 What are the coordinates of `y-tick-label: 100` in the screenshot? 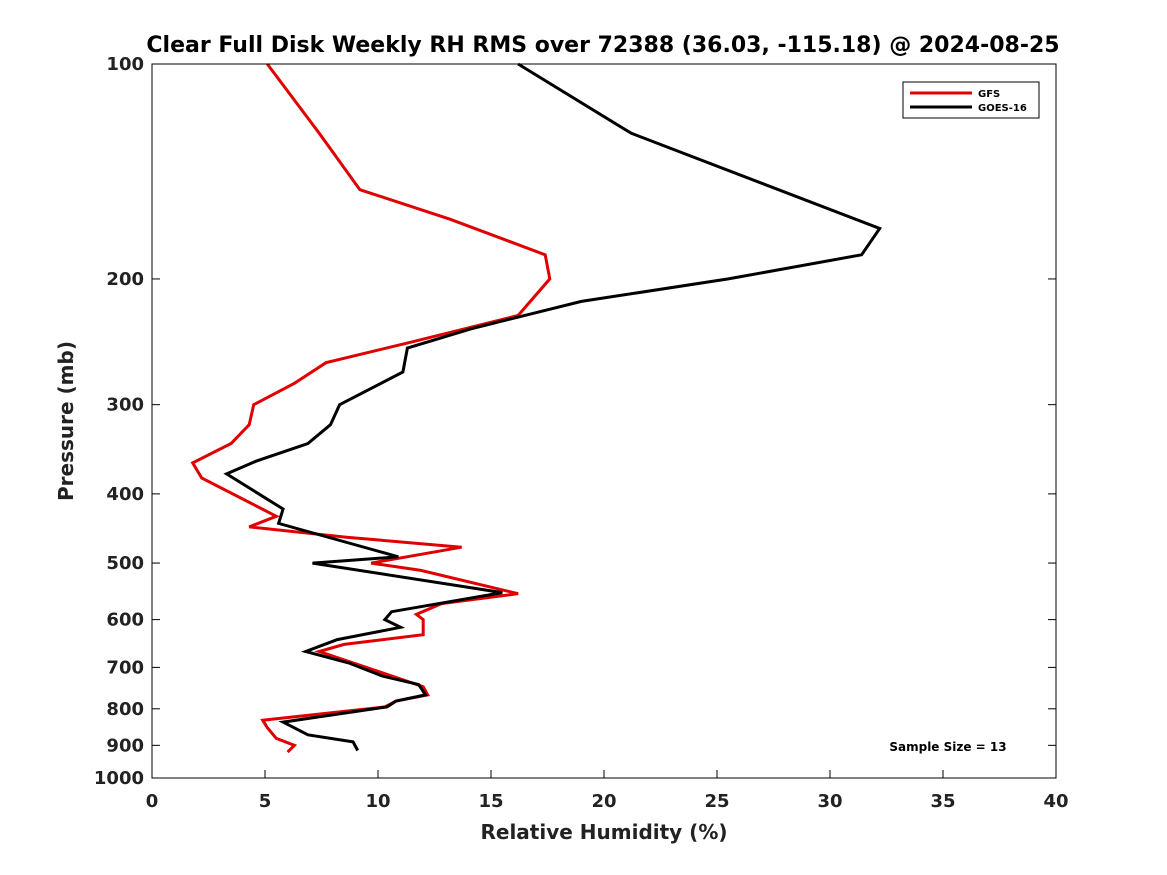 It's located at (125, 64).